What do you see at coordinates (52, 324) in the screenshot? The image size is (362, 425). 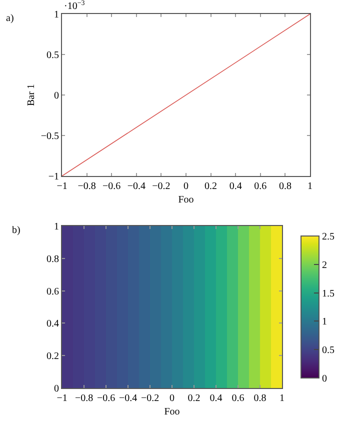 I see `y-tick-label: 0.4` at bounding box center [52, 324].